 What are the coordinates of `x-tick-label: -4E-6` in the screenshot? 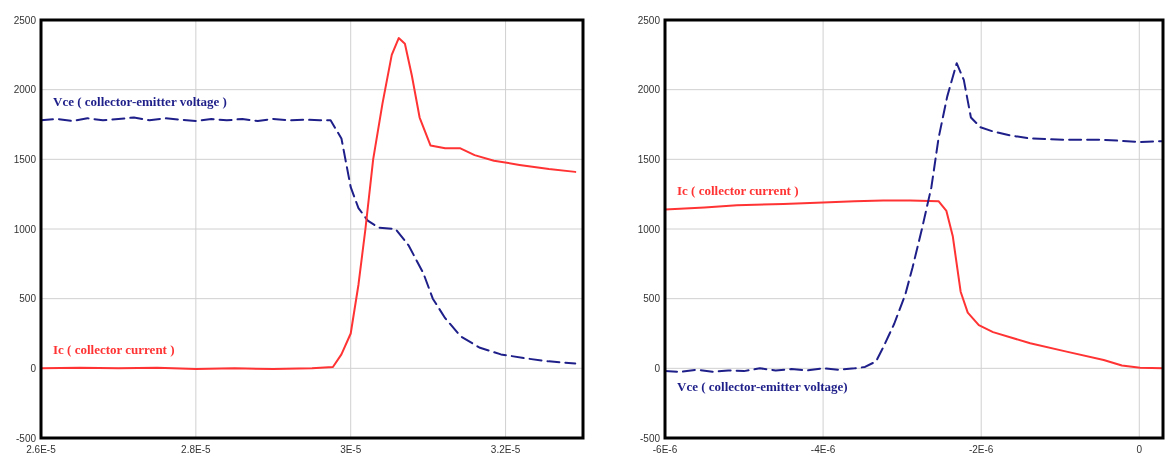 It's located at (823, 449).